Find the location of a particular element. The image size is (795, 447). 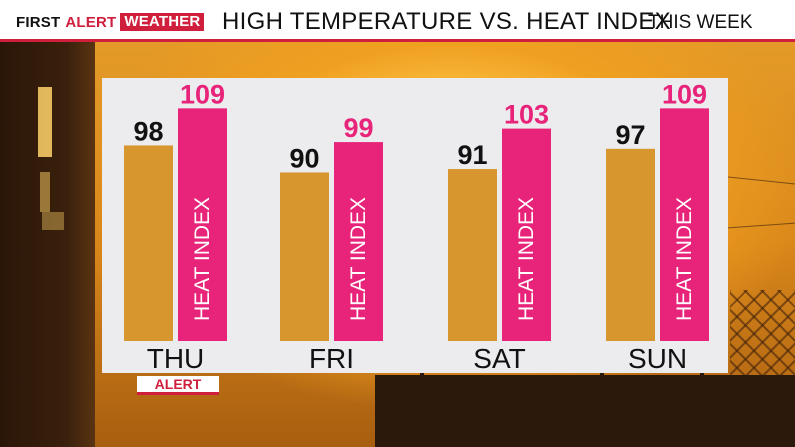

background-ground is located at coordinates (585, 411).